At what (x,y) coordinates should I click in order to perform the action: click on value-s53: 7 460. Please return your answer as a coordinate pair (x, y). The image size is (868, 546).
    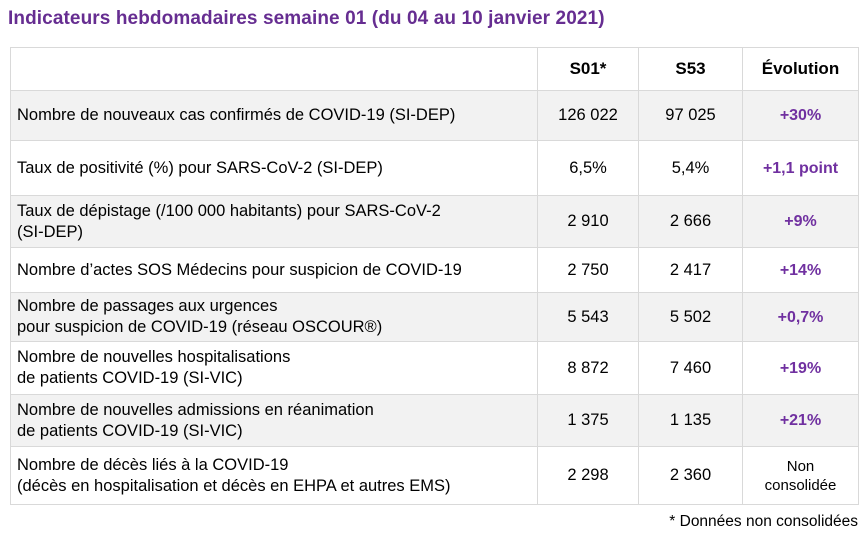
    Looking at the image, I should click on (690, 368).